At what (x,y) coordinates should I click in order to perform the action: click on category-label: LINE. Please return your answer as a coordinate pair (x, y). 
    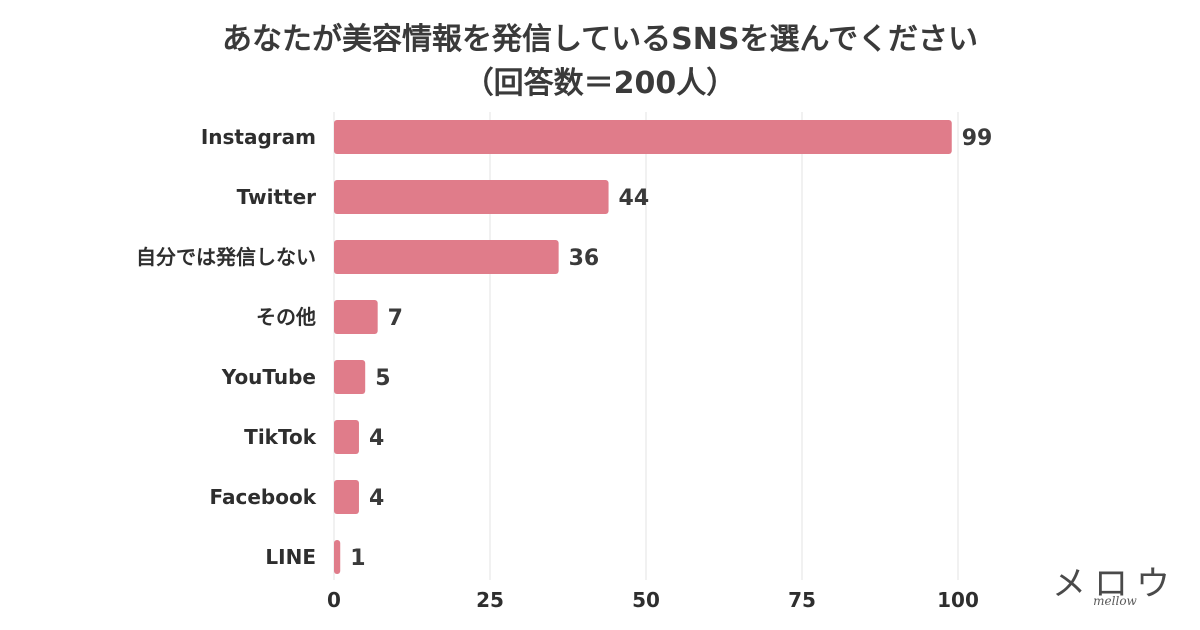
    Looking at the image, I should click on (290, 557).